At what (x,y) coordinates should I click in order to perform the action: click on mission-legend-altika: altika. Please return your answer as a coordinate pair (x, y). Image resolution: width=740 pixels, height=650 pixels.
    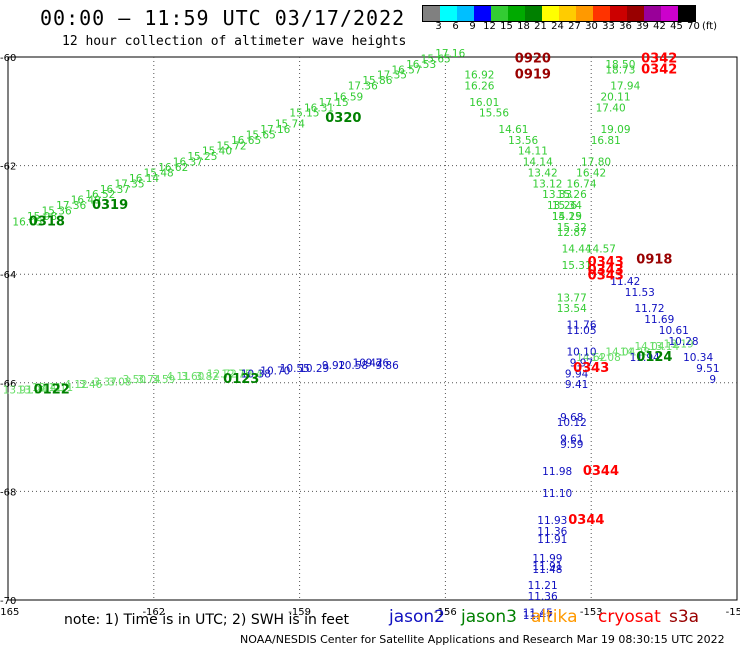
    Looking at the image, I should click on (554, 617).